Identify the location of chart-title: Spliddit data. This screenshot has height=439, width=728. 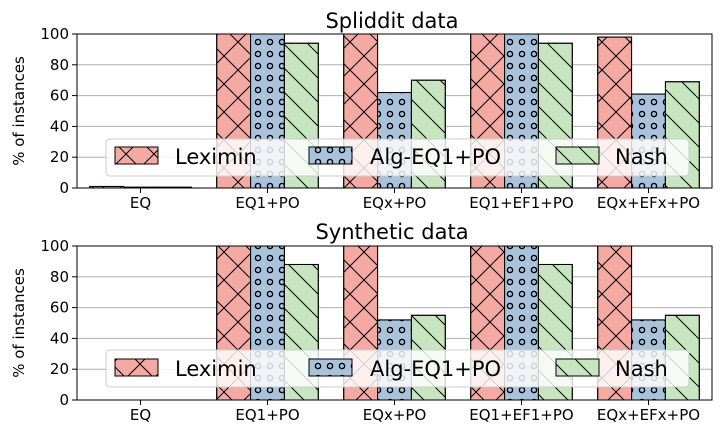
(391, 21).